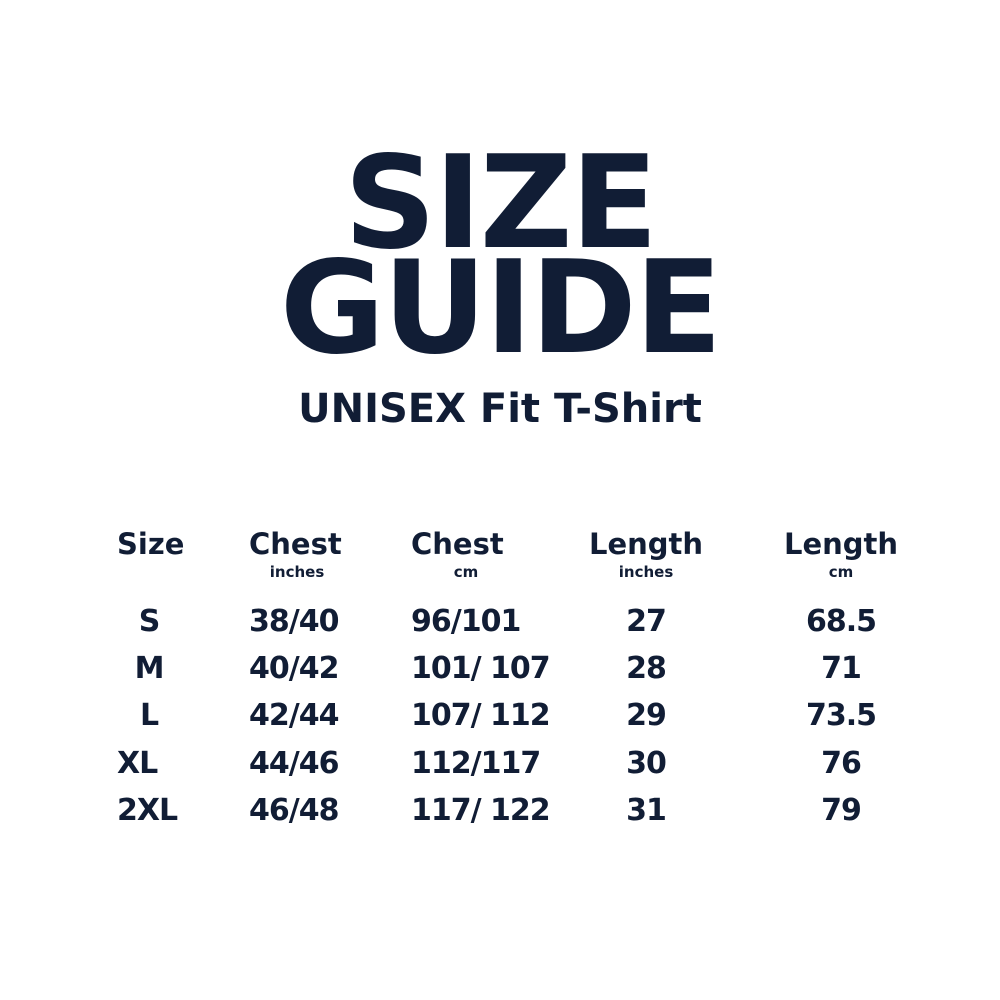 This screenshot has width=1000, height=1000. What do you see at coordinates (149, 715) in the screenshot?
I see `size-label: L` at bounding box center [149, 715].